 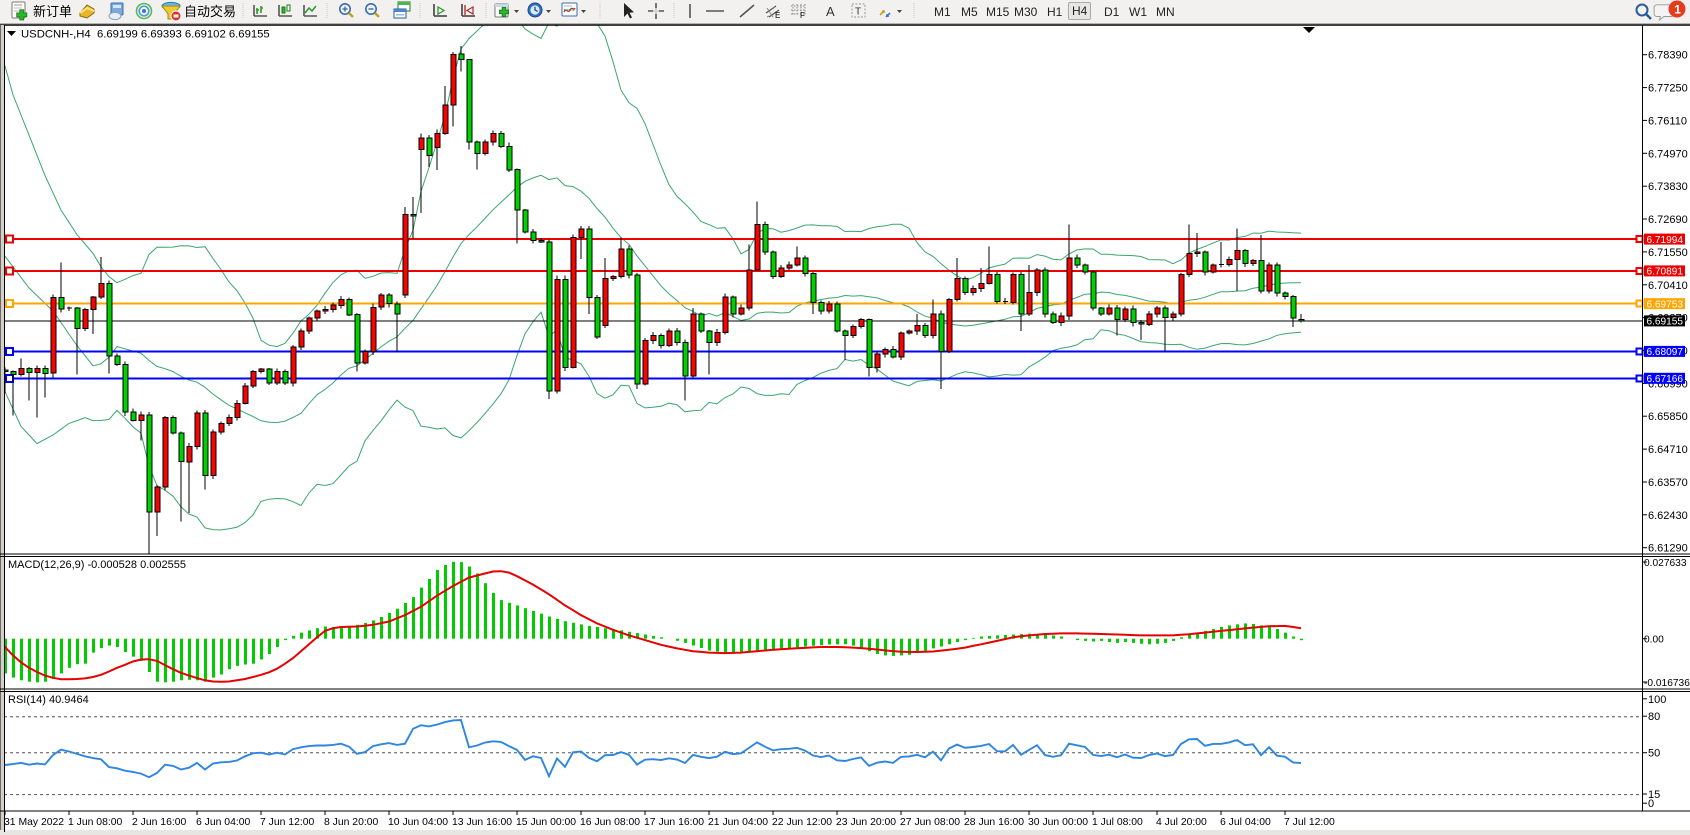 What do you see at coordinates (1654, 717) in the screenshot?
I see `svg-text: 80` at bounding box center [1654, 717].